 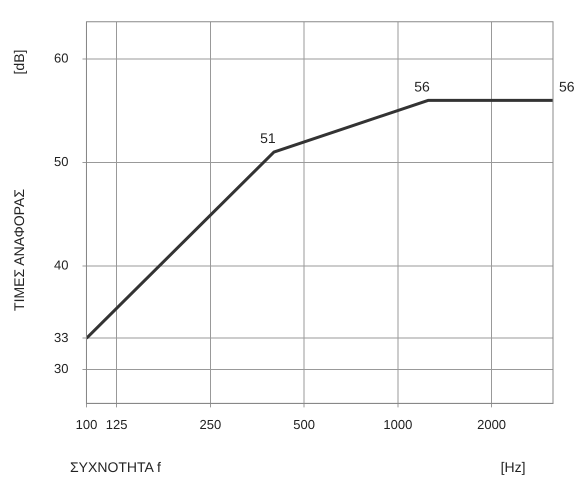 I want to click on x-tick-label: 2000, so click(x=491, y=424).